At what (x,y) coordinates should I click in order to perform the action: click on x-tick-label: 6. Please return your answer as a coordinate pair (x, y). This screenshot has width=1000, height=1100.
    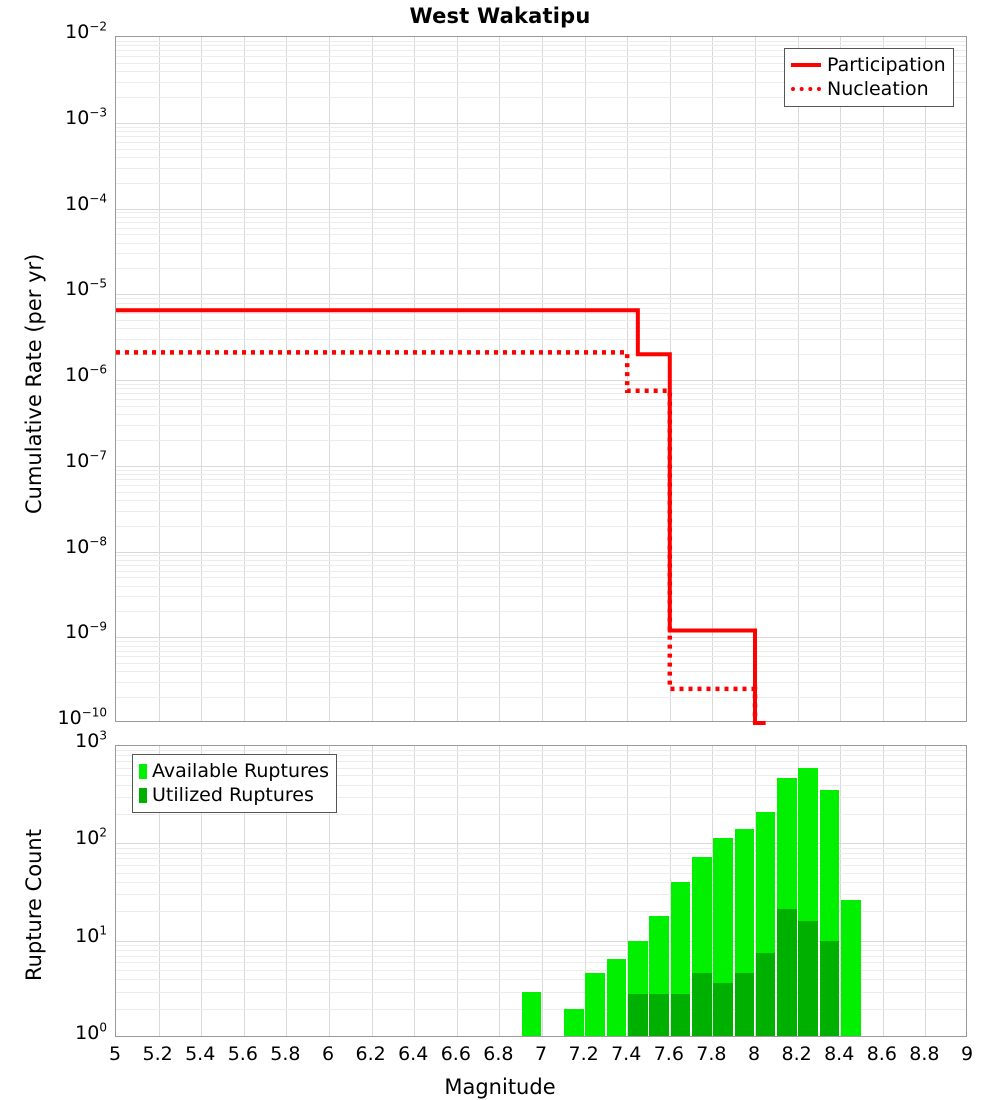
    Looking at the image, I should click on (328, 1054).